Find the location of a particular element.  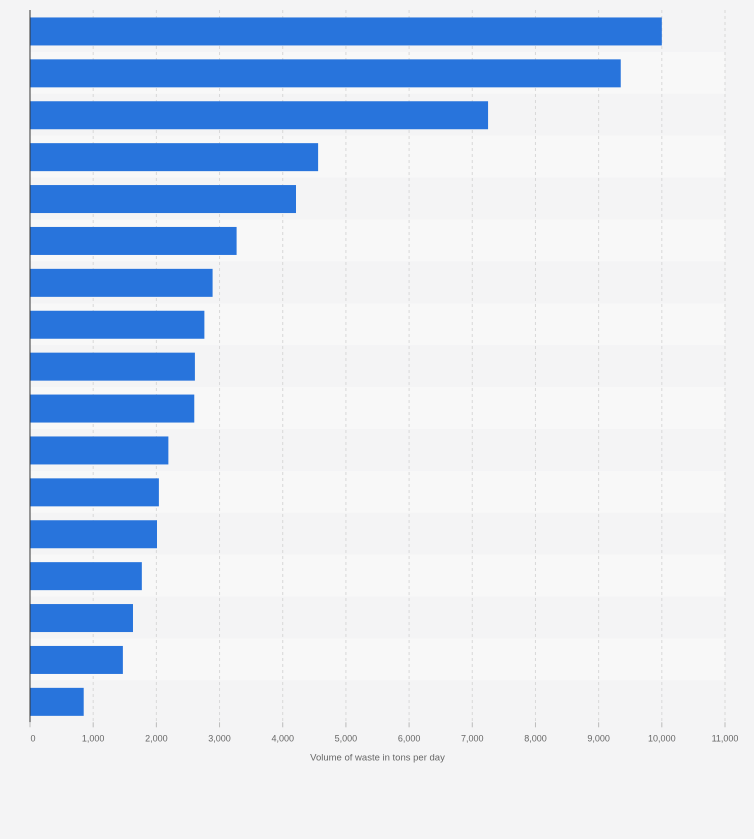

tick-label: 1,000 is located at coordinates (93, 738).